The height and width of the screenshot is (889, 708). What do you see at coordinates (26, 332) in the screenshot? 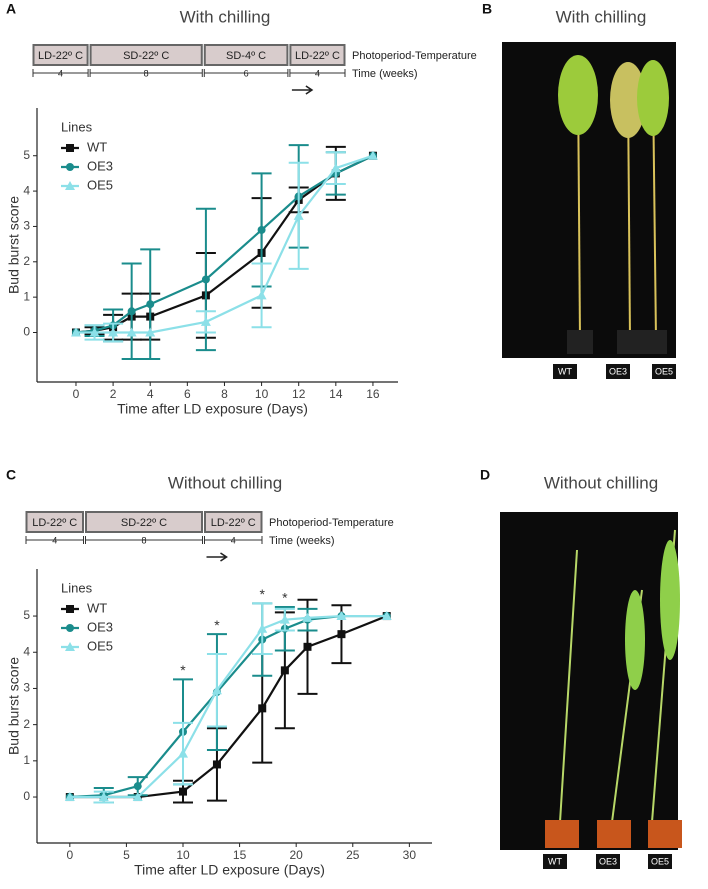
I see `y-tick-label: 0` at bounding box center [26, 332].